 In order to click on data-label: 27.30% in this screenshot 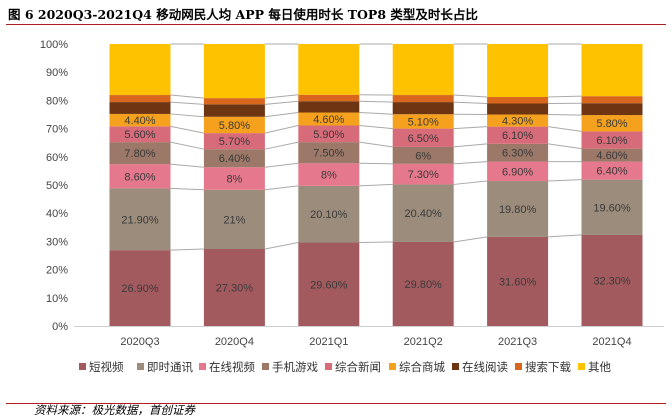, I will do `click(235, 289)`.